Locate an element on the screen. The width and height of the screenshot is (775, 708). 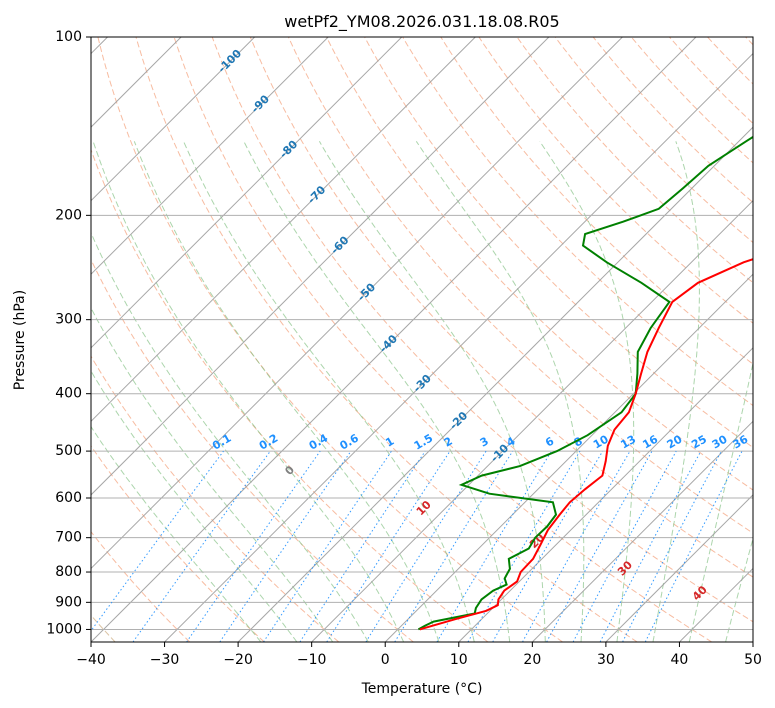
y-tick-label: 300 is located at coordinates (68, 320).